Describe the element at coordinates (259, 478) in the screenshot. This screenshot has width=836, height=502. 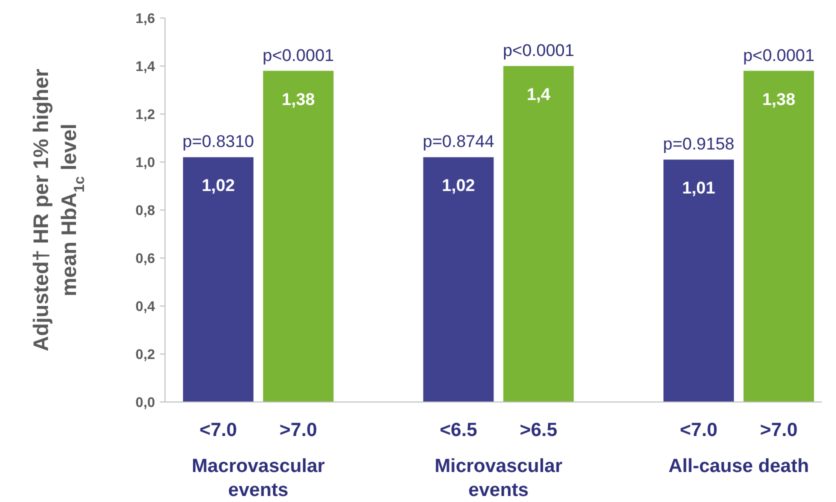
I see `text: Macrovascular events` at that location.